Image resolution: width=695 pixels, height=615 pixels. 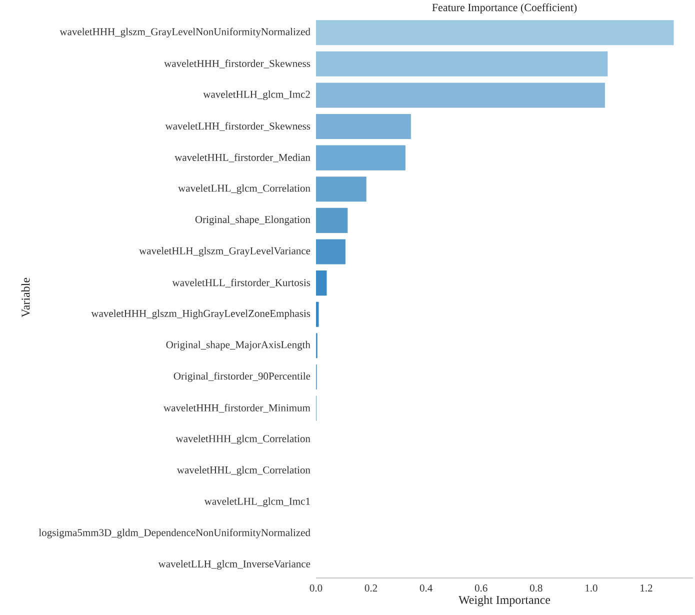 What do you see at coordinates (481, 588) in the screenshot?
I see `x-tick-label: 0.6` at bounding box center [481, 588].